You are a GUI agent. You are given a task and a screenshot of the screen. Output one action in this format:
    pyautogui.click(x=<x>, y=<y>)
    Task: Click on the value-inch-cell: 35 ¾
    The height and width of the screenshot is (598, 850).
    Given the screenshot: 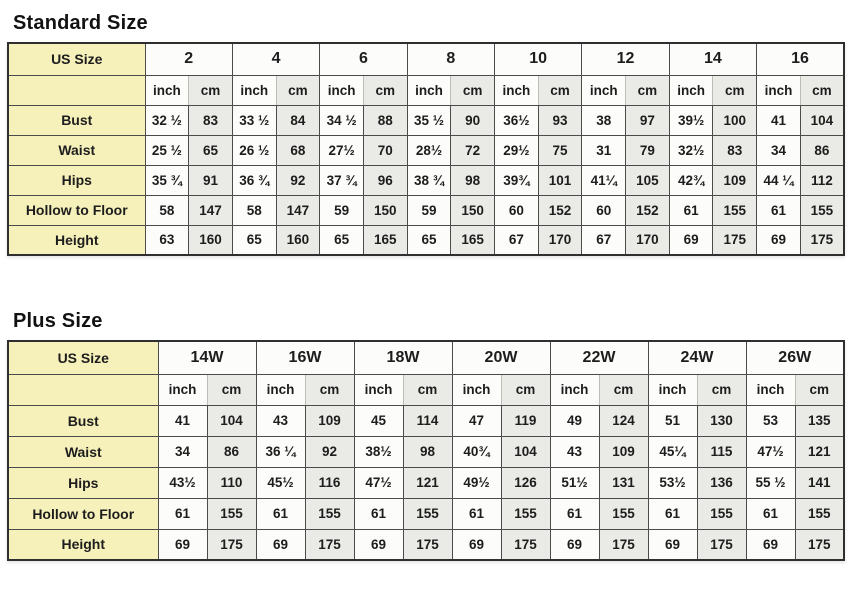 What is the action you would take?
    pyautogui.click(x=167, y=180)
    